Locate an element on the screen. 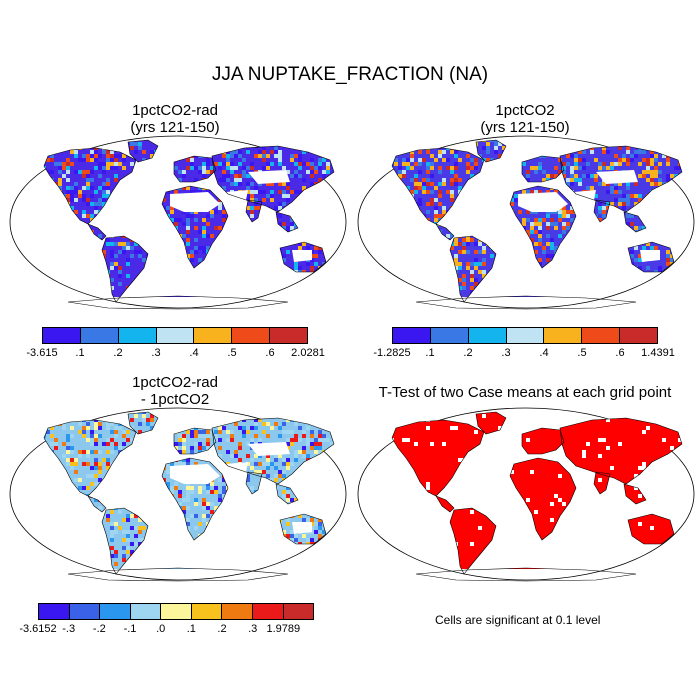 The width and height of the screenshot is (700, 700). panel-2-title: 1pctCO2 (yrs 121-150) is located at coordinates (525, 119).